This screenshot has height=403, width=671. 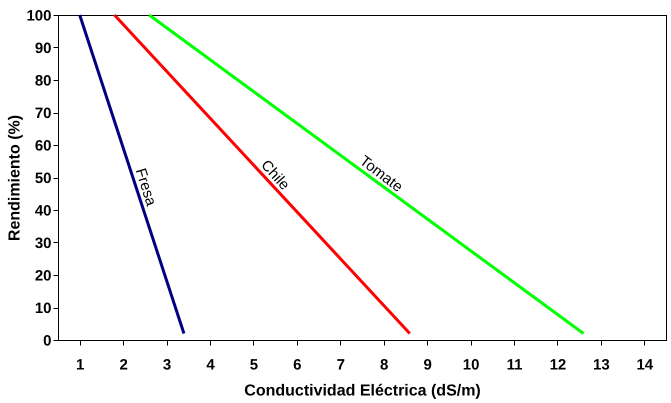 I want to click on y-tick-label: 100, so click(x=39, y=16).